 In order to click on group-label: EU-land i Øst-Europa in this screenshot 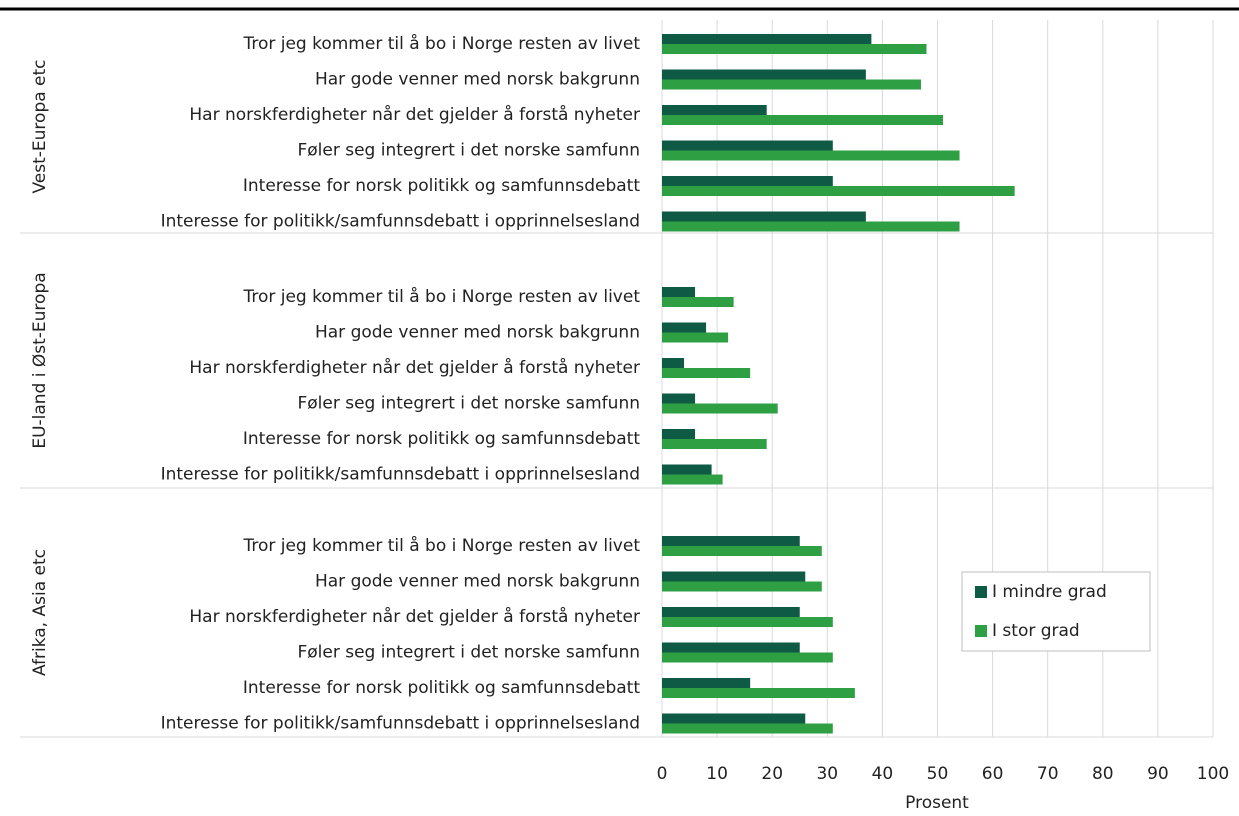, I will do `click(40, 360)`.